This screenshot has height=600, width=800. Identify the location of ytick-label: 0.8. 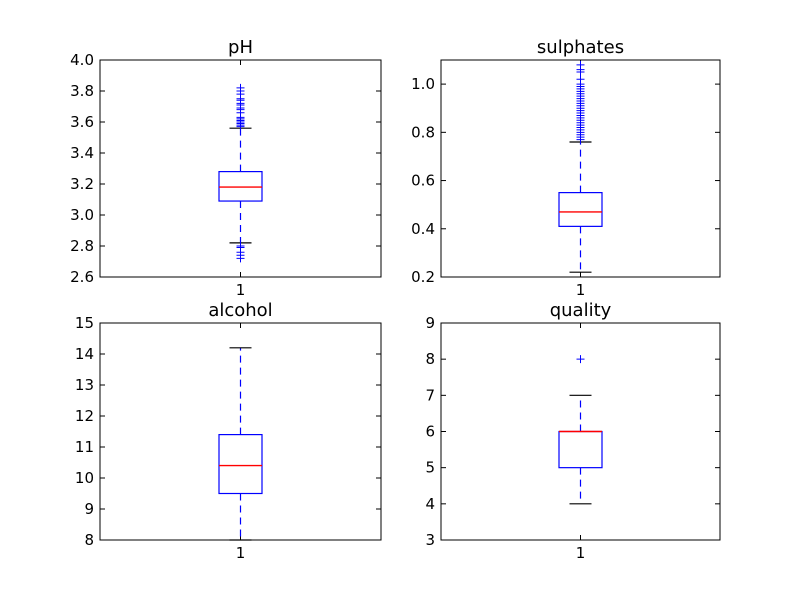
(423, 132).